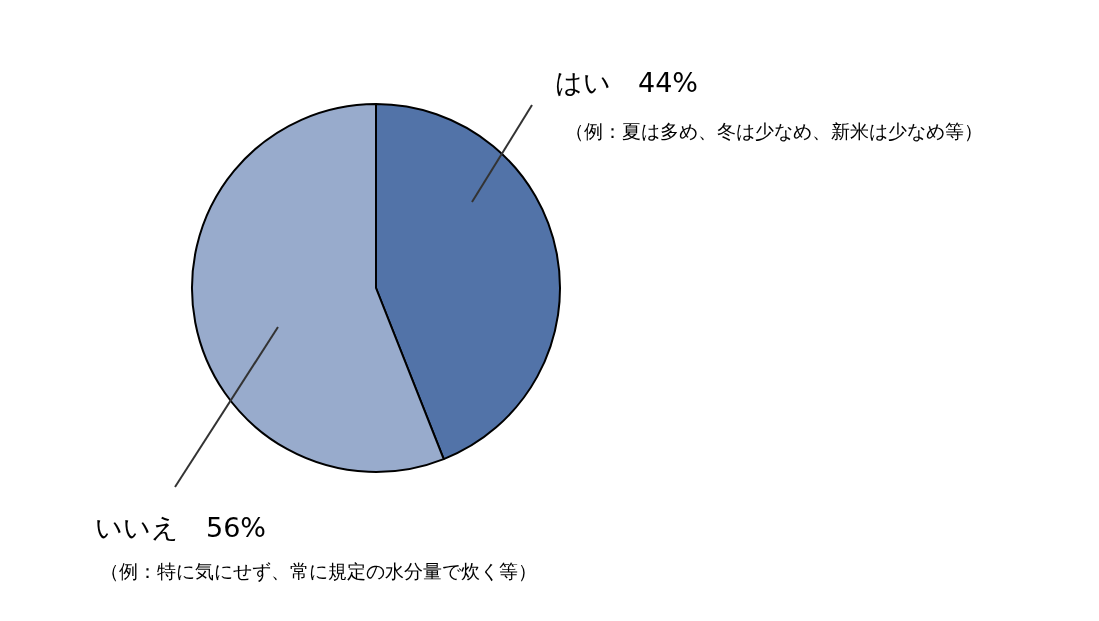 The height and width of the screenshot is (621, 1099). I want to click on text: （例：特に気にせず、常に規定の水分量で炊く等）, so click(318, 571).